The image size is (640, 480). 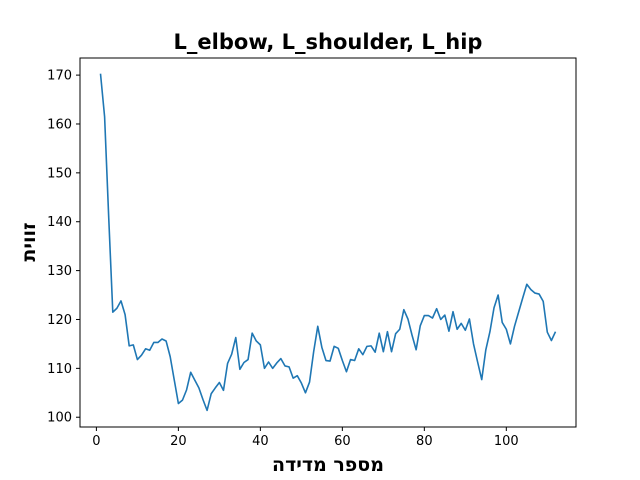 What do you see at coordinates (29, 241) in the screenshot?
I see `y-axis-label: זווית` at bounding box center [29, 241].